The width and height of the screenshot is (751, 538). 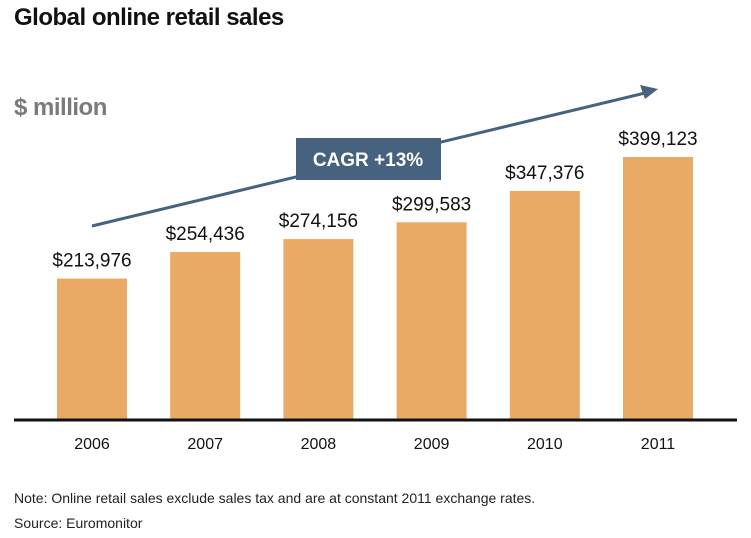 What do you see at coordinates (658, 444) in the screenshot?
I see `x-tick-label: 2011` at bounding box center [658, 444].